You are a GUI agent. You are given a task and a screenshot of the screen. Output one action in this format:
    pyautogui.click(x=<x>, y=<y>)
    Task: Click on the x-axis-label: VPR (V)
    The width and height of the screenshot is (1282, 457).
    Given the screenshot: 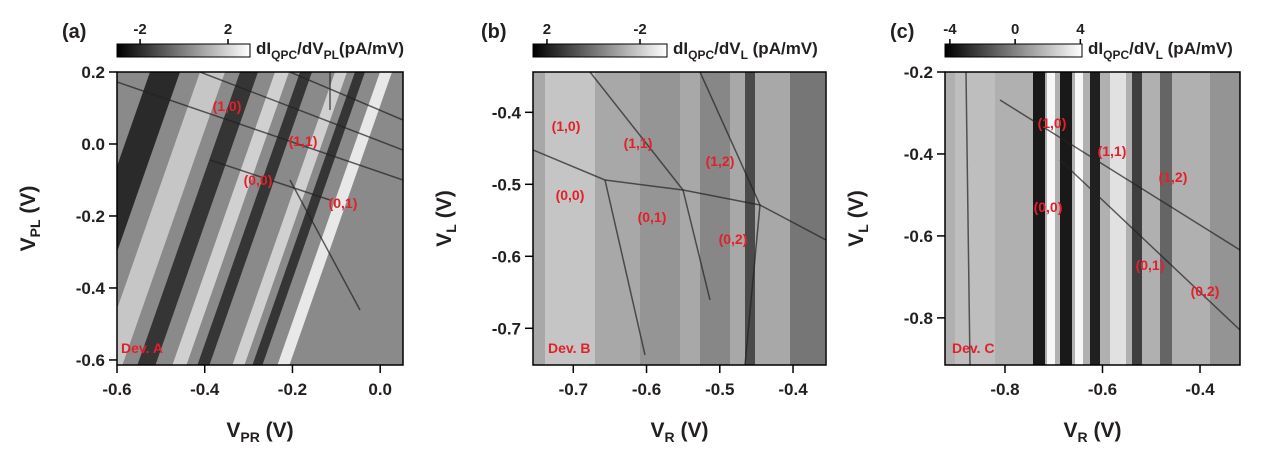 What is the action you would take?
    pyautogui.click(x=259, y=432)
    